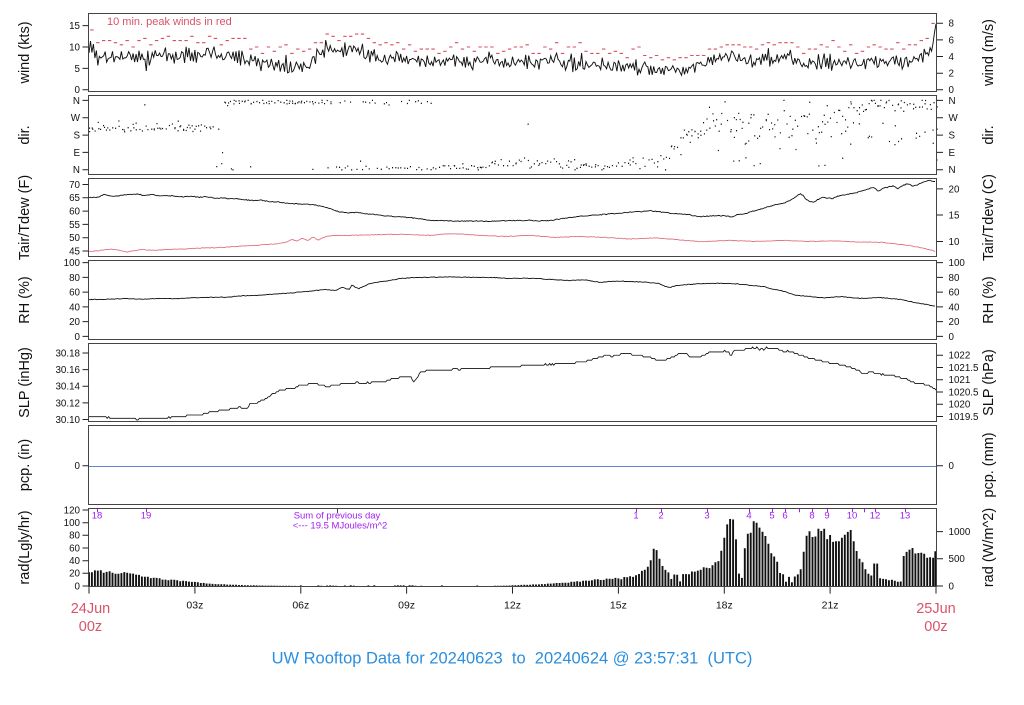 The image size is (1024, 705). Describe the element at coordinates (830, 606) in the screenshot. I see `svg-text: 21z` at that location.